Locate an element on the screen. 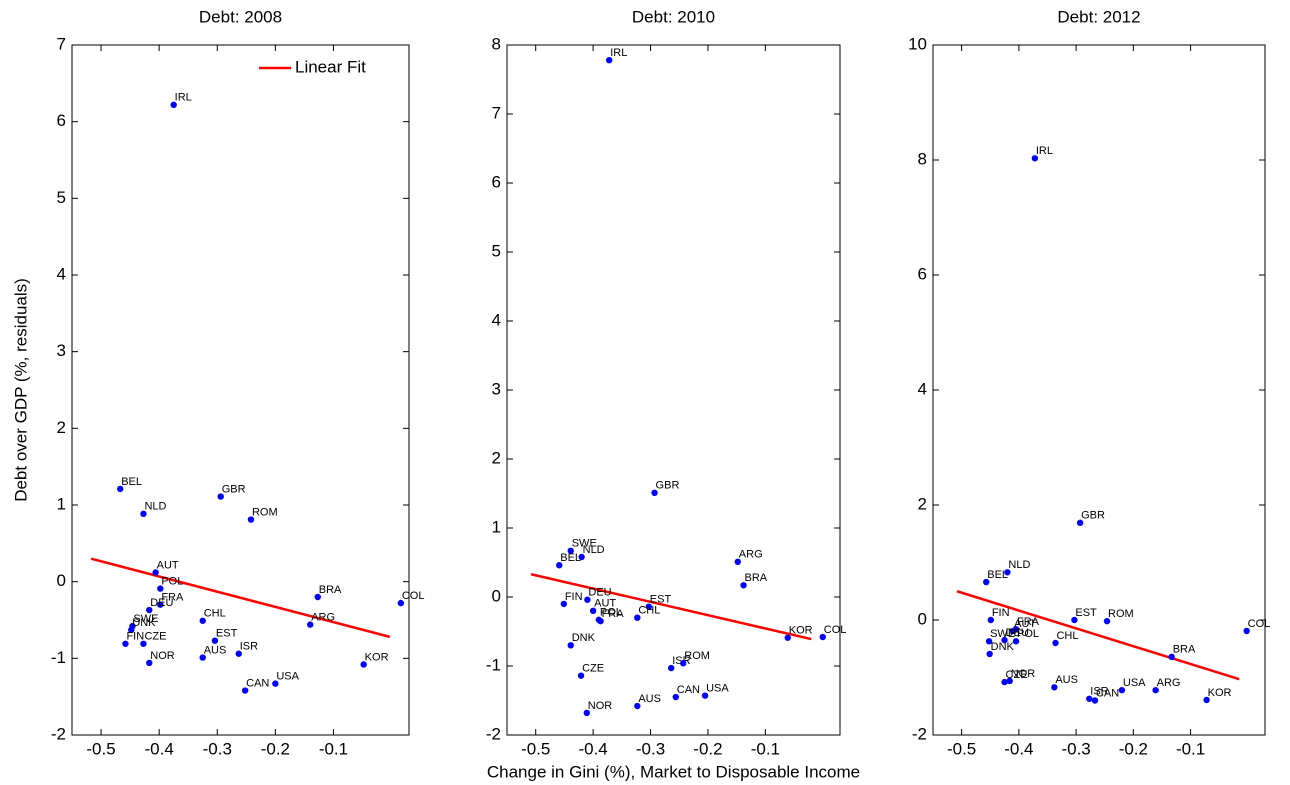  y-tick-label: 0 is located at coordinates (61, 580).